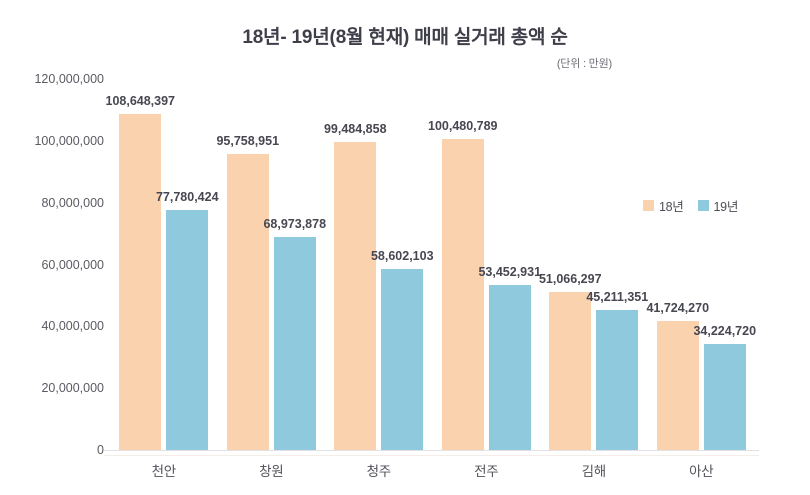 Image resolution: width=810 pixels, height=495 pixels. Describe the element at coordinates (617, 297) in the screenshot. I see `bar-value-label: 45,211,351` at that location.